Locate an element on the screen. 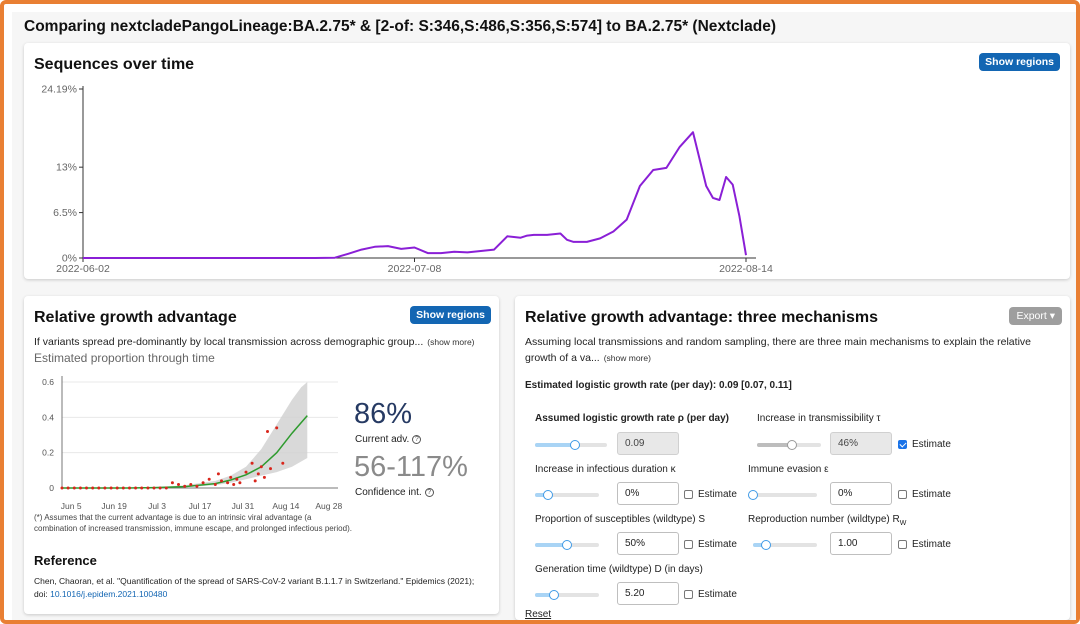 The width and height of the screenshot is (1080, 624). infectious-duration-input: 0% is located at coordinates (648, 493).